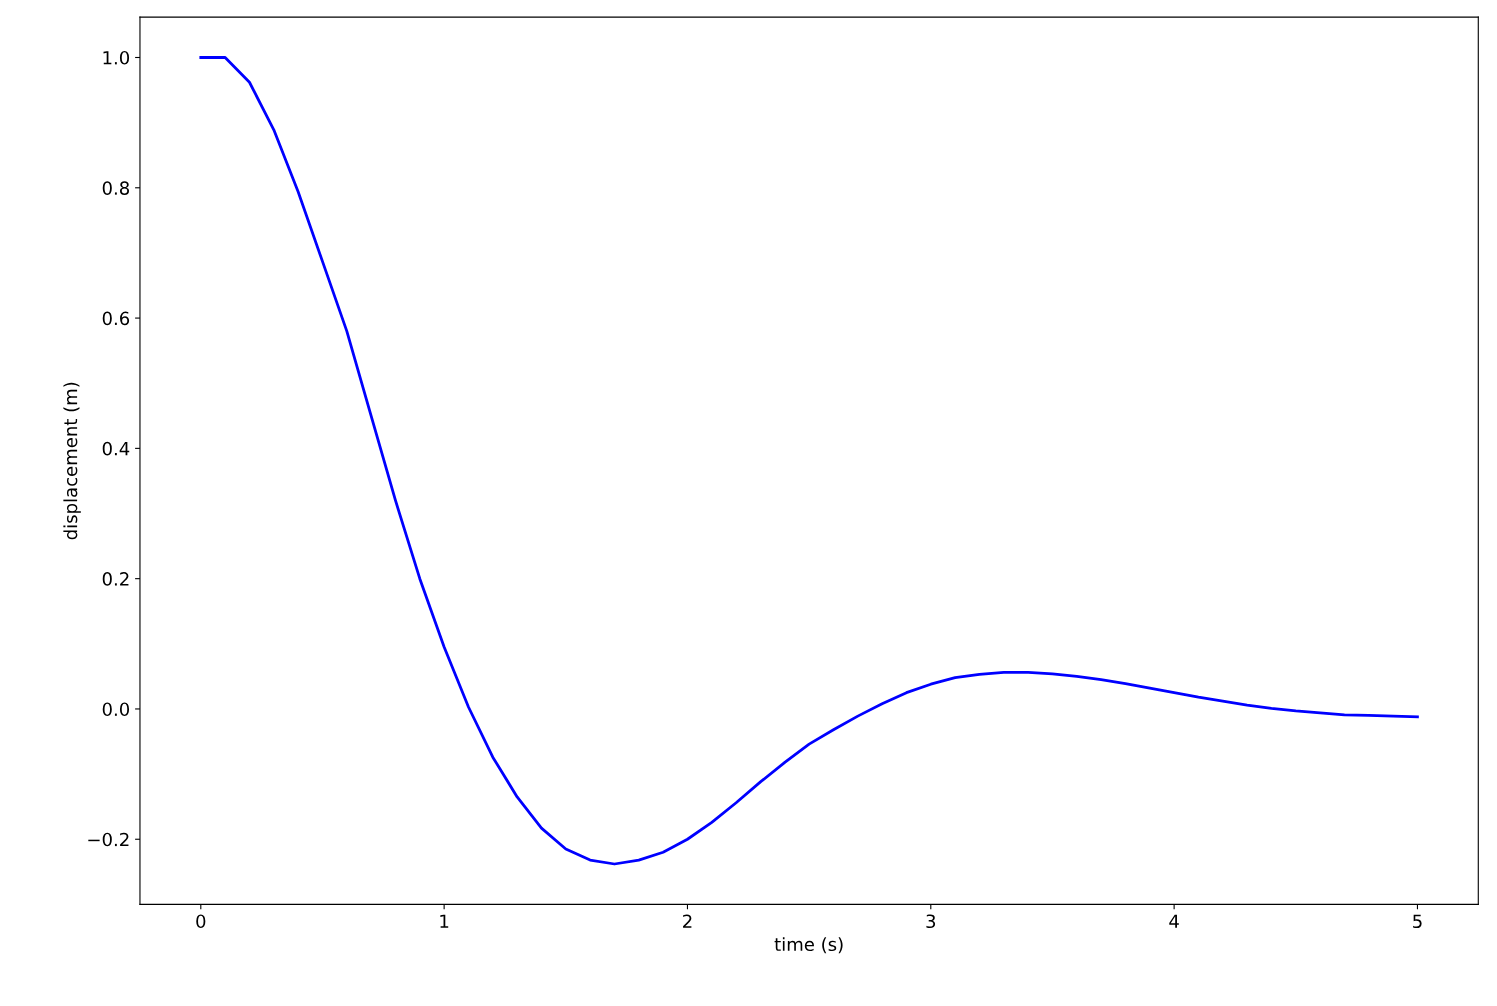  What do you see at coordinates (1417, 921) in the screenshot?
I see `x-tick-label: 5` at bounding box center [1417, 921].